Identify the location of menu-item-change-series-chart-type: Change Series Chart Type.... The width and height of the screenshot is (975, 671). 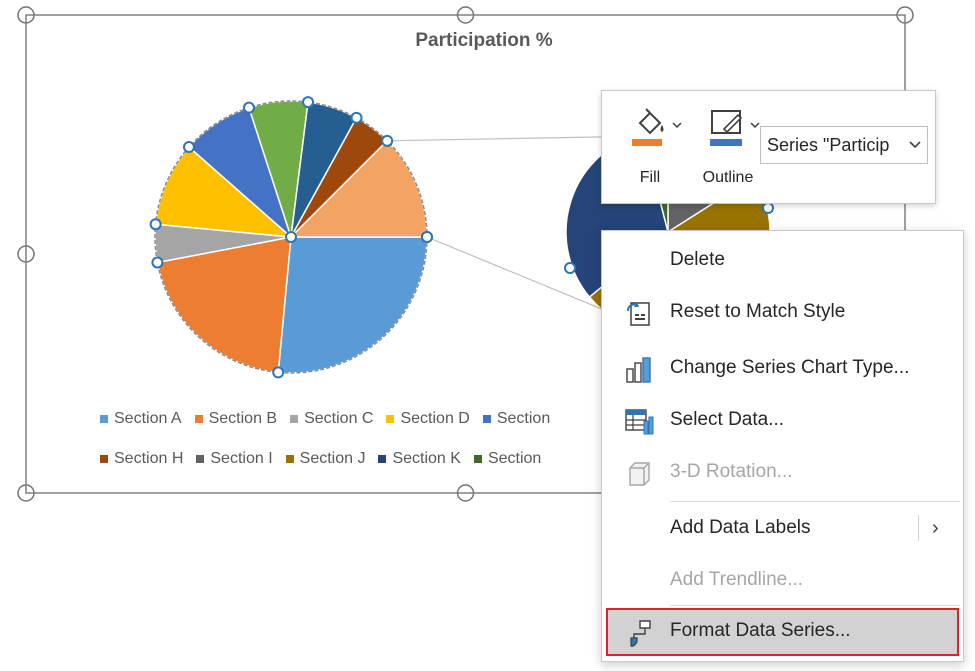
(782, 369).